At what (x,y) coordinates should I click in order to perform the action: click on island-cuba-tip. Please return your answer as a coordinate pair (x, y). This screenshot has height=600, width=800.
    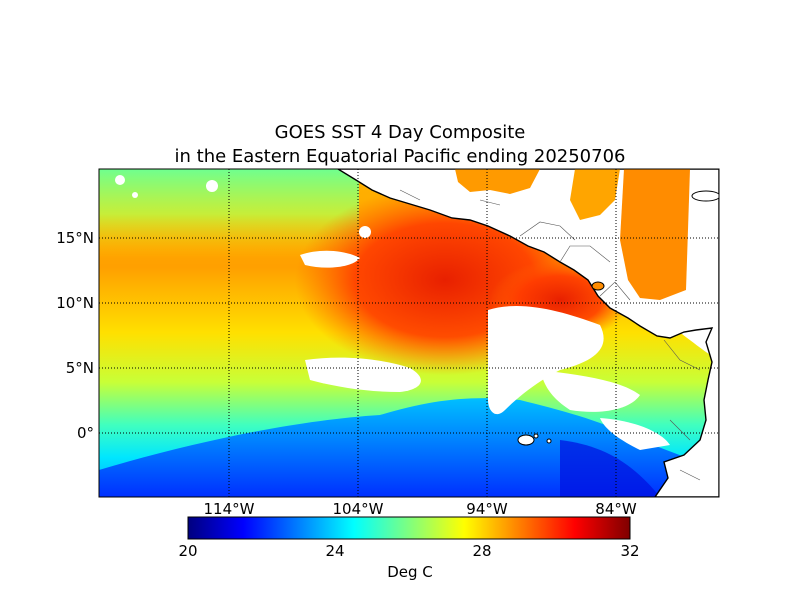
    Looking at the image, I should click on (706, 196).